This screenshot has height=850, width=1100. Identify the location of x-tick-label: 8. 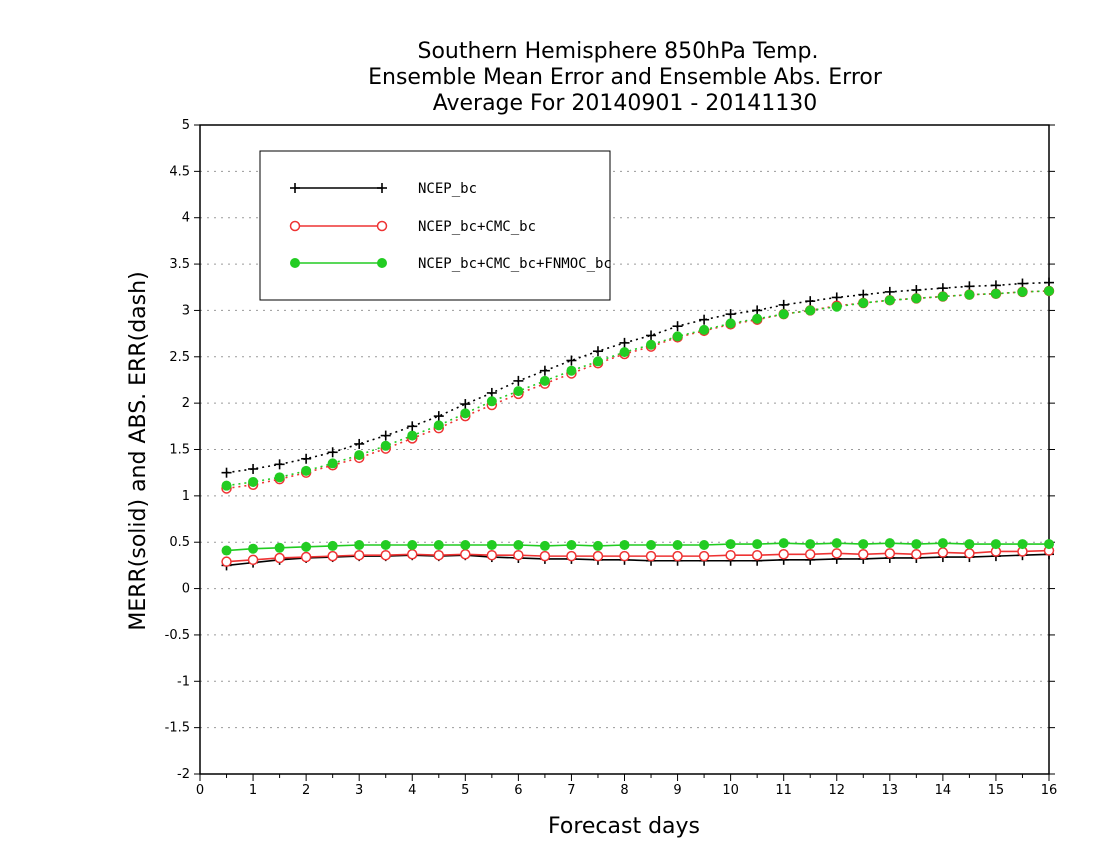
(624, 790).